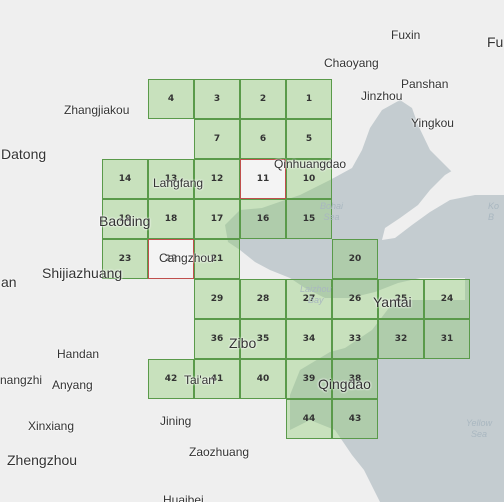 The image size is (504, 502). What do you see at coordinates (171, 259) in the screenshot?
I see `grid-tile-22: 22` at bounding box center [171, 259].